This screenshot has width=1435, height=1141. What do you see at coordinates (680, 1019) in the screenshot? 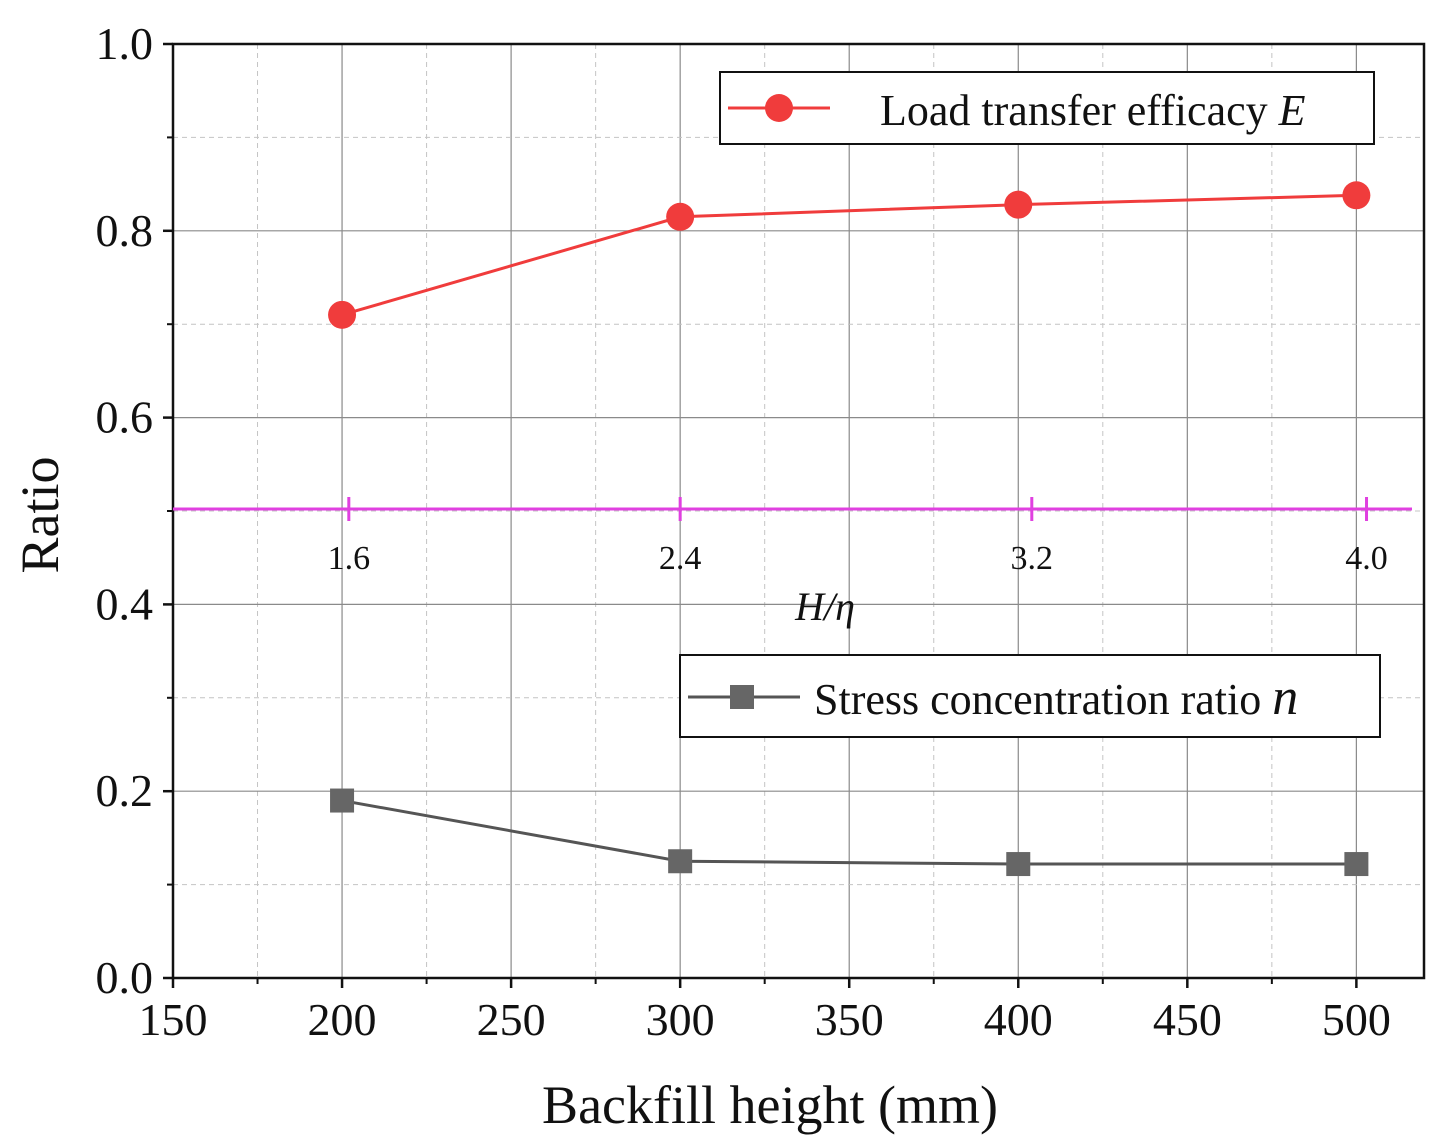
I see `x-tick-label: 300` at bounding box center [680, 1019].